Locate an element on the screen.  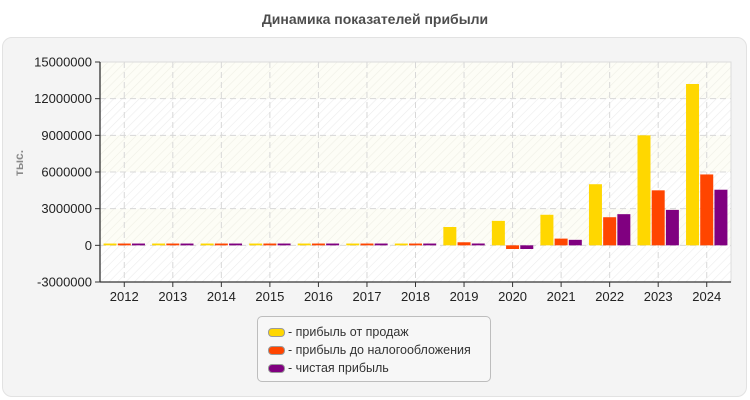
bar-2012-sales-profit is located at coordinates (110, 244).